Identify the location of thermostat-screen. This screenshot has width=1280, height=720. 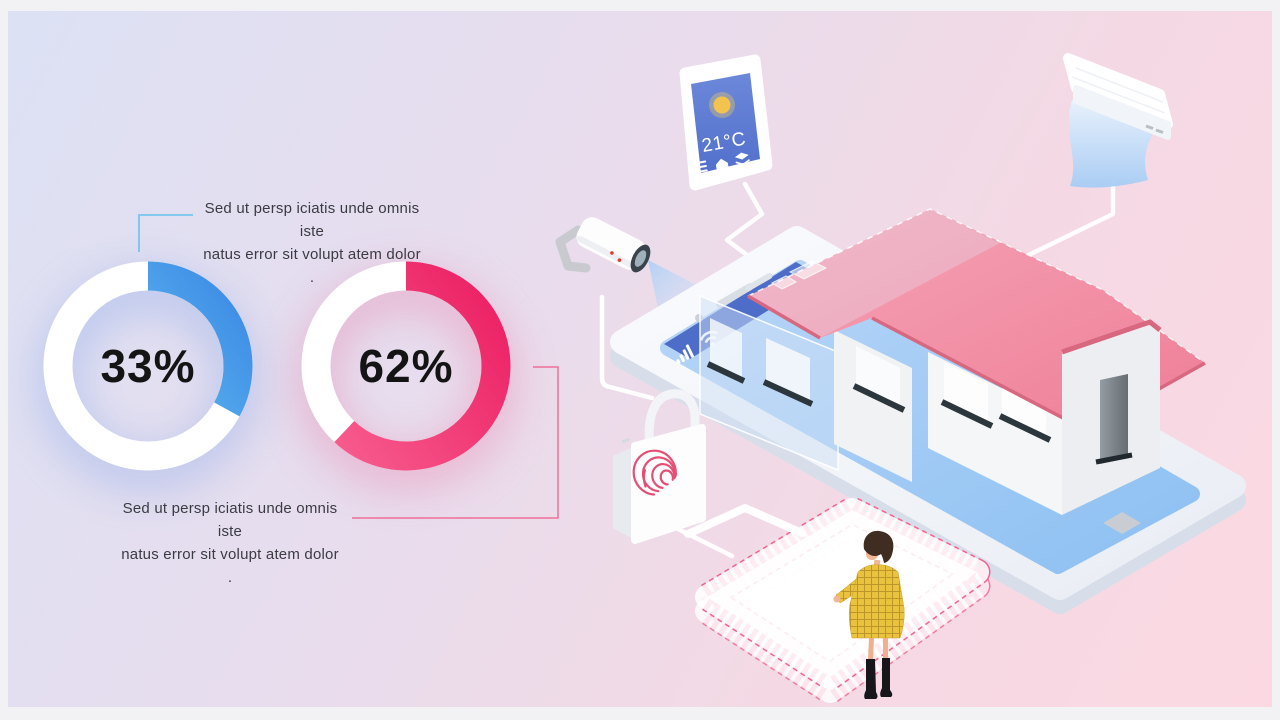
(725, 123).